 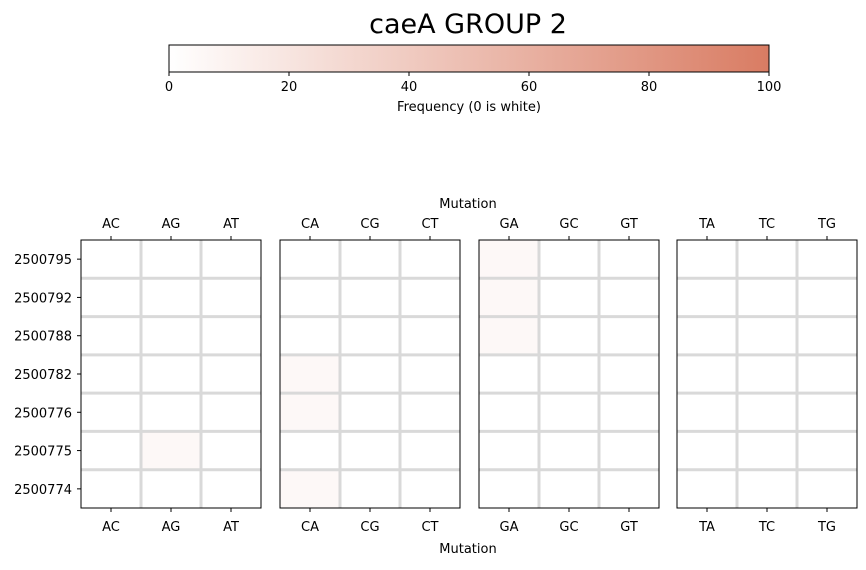 What do you see at coordinates (706, 527) in the screenshot?
I see `column-label-bottom: TA` at bounding box center [706, 527].